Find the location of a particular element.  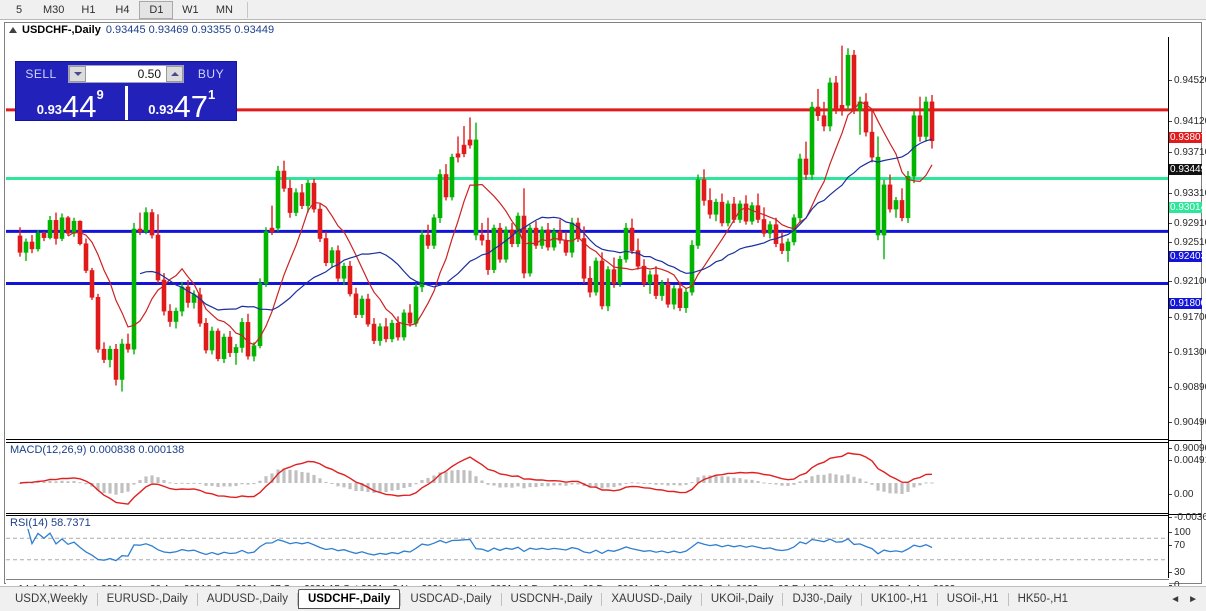

timeframe-mn: MN is located at coordinates (224, 9).